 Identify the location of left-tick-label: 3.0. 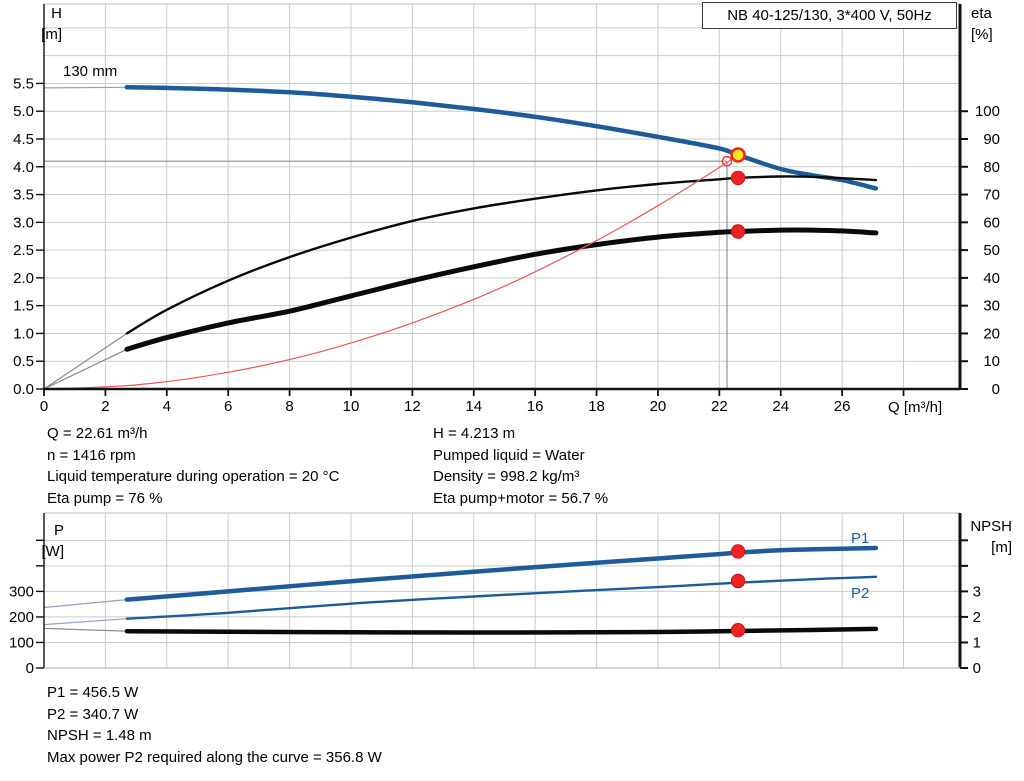
(23, 222).